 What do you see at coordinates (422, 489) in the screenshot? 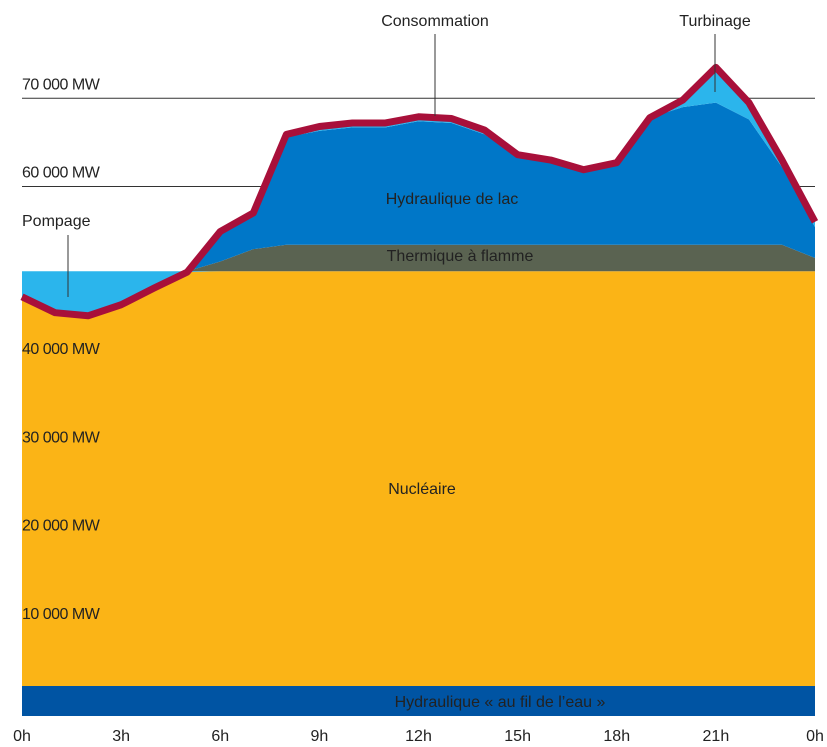
I see `series-label: Nucléaire` at bounding box center [422, 489].